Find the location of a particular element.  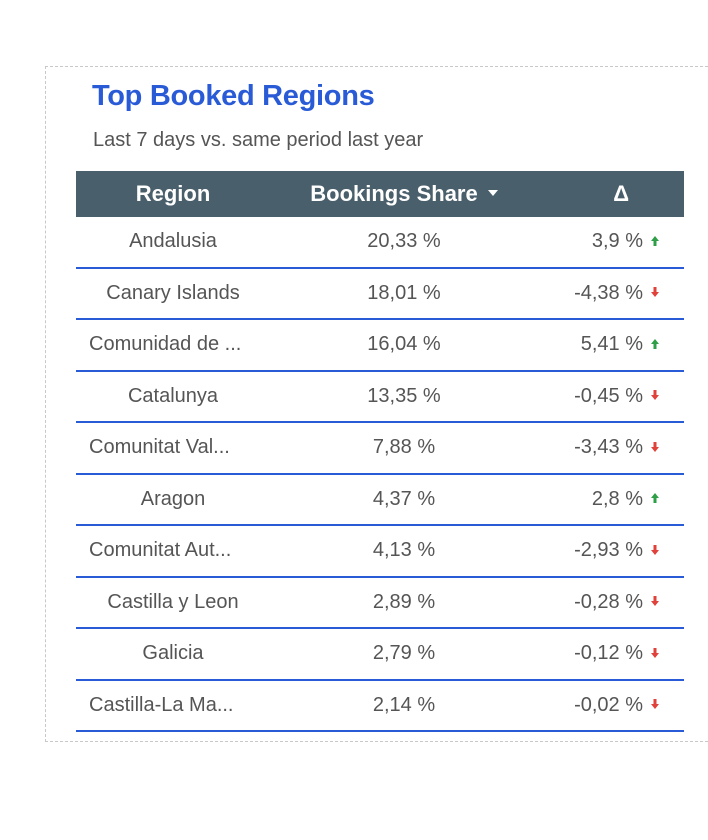

cell-delta: -0,28 % is located at coordinates (611, 602).